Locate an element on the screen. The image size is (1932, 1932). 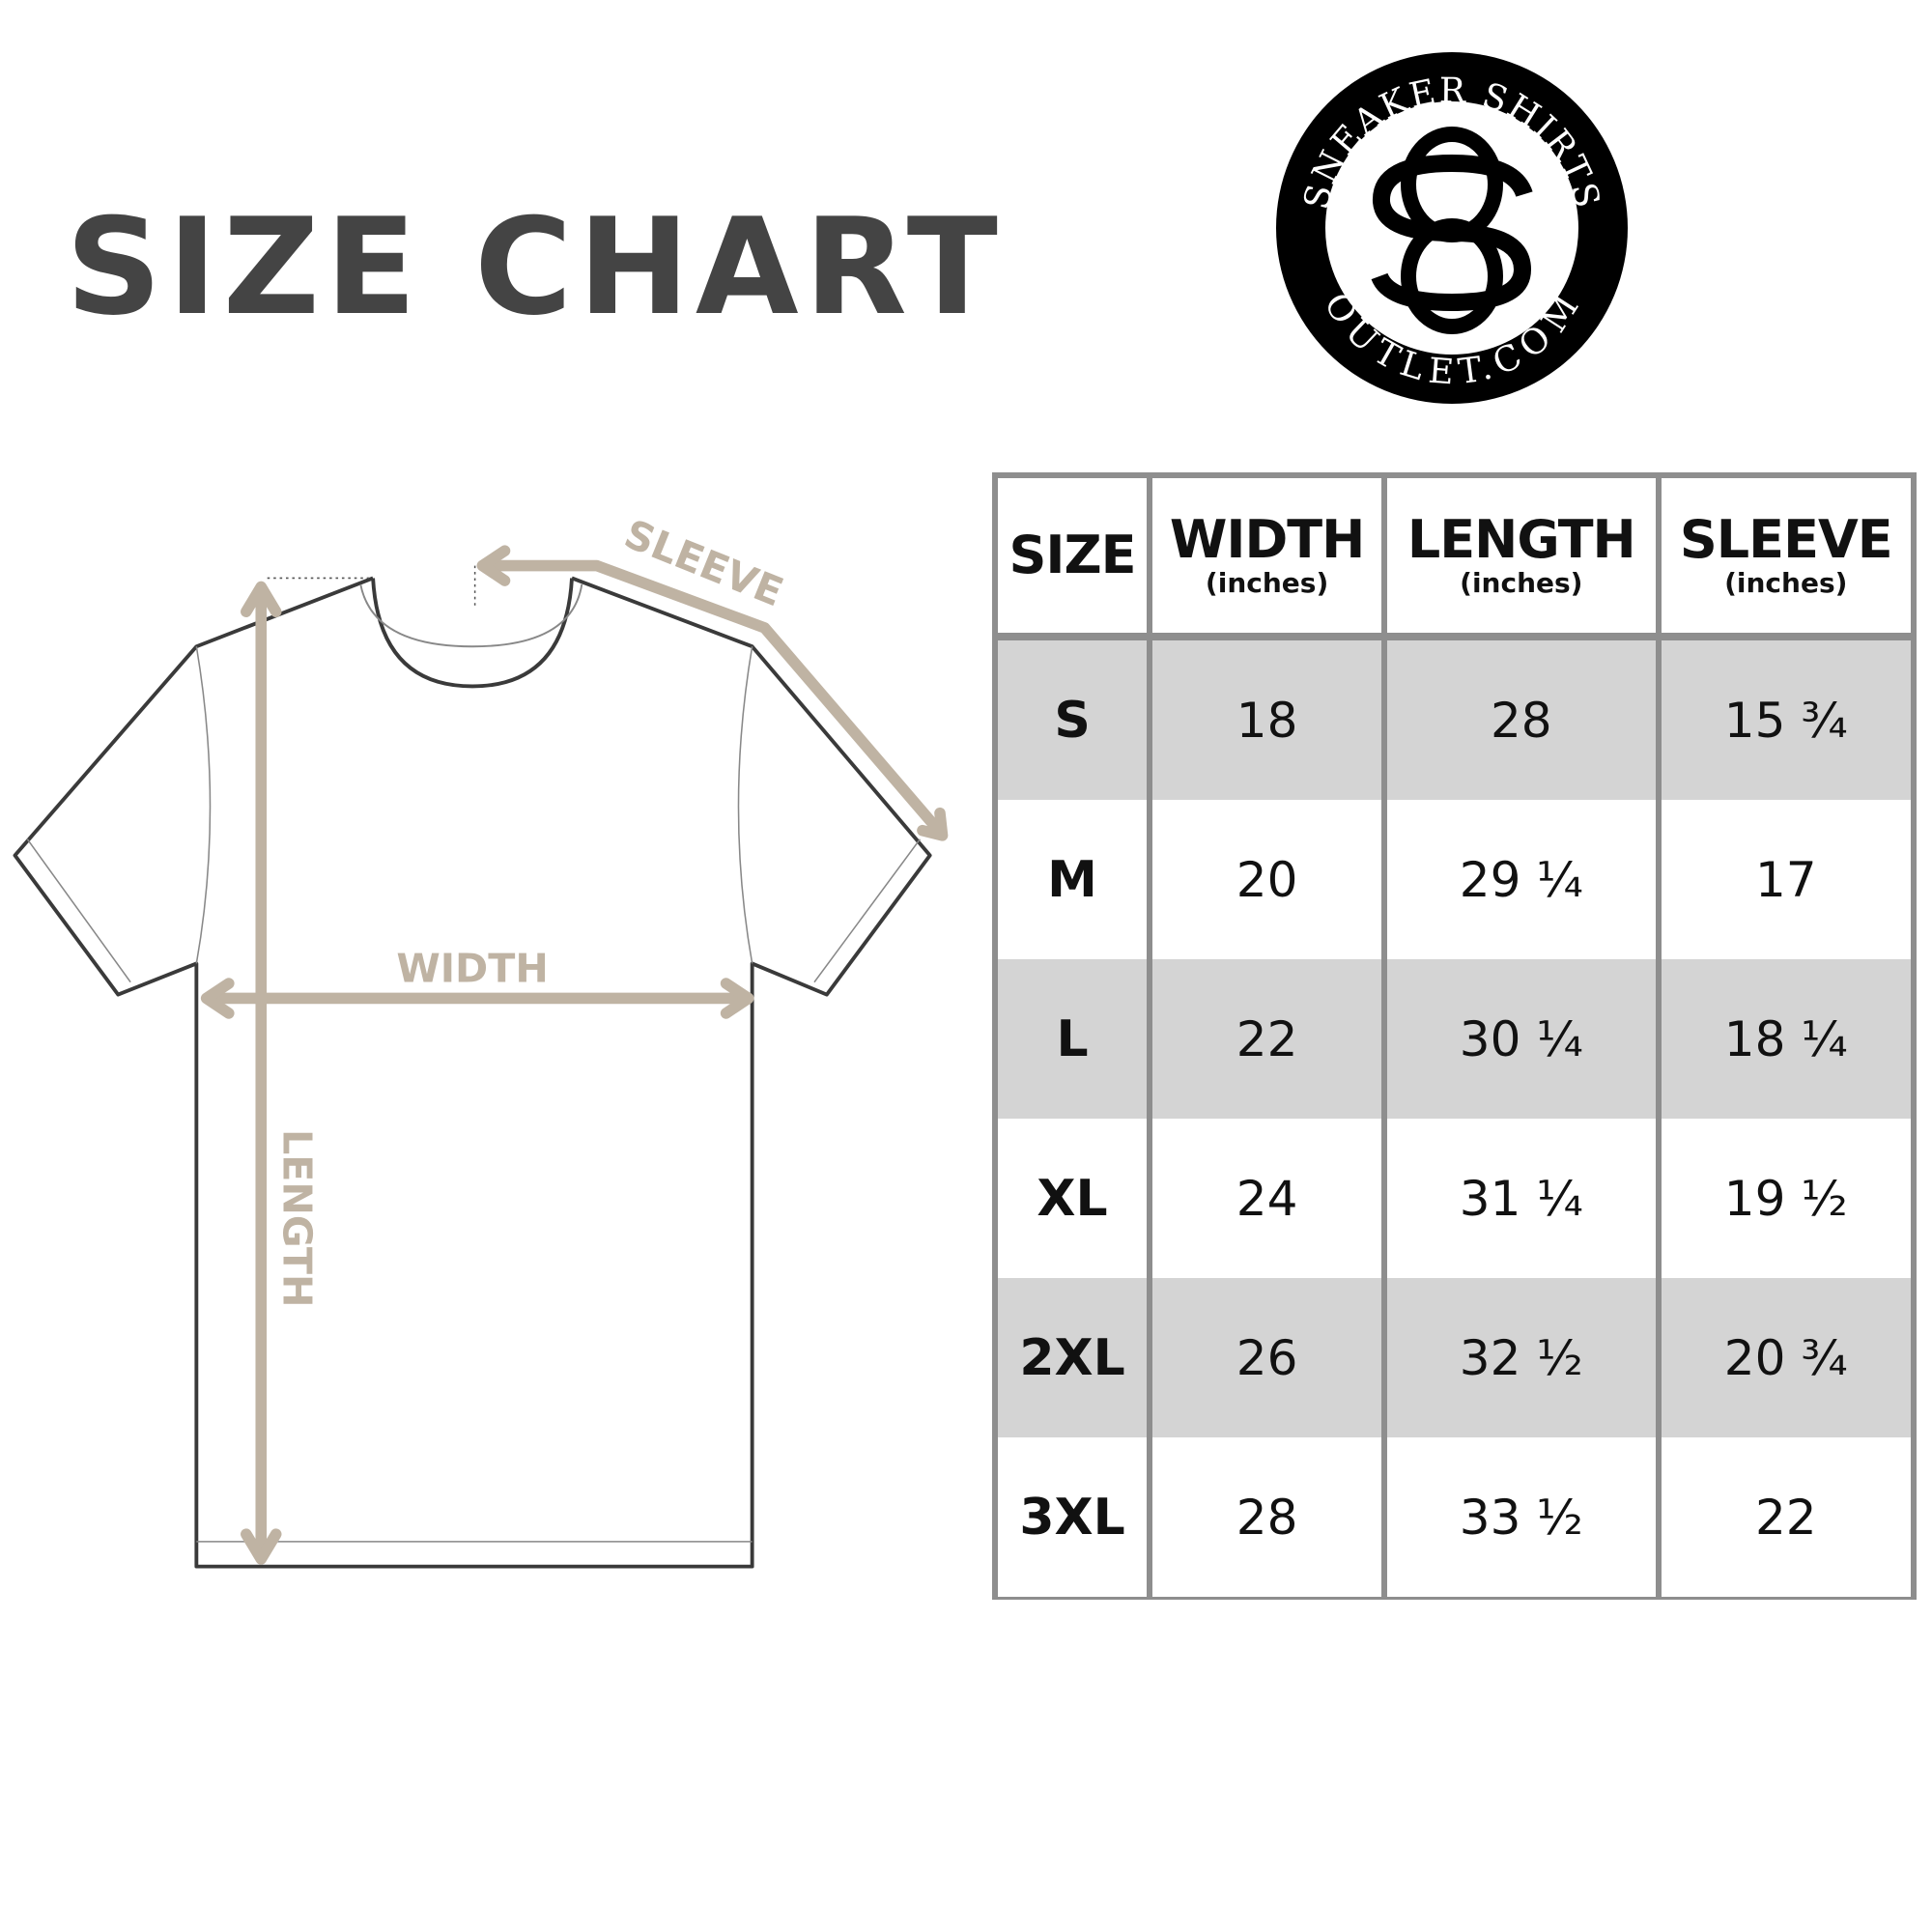
table-row: M 20 29 ¼ 17 is located at coordinates (1454, 879).